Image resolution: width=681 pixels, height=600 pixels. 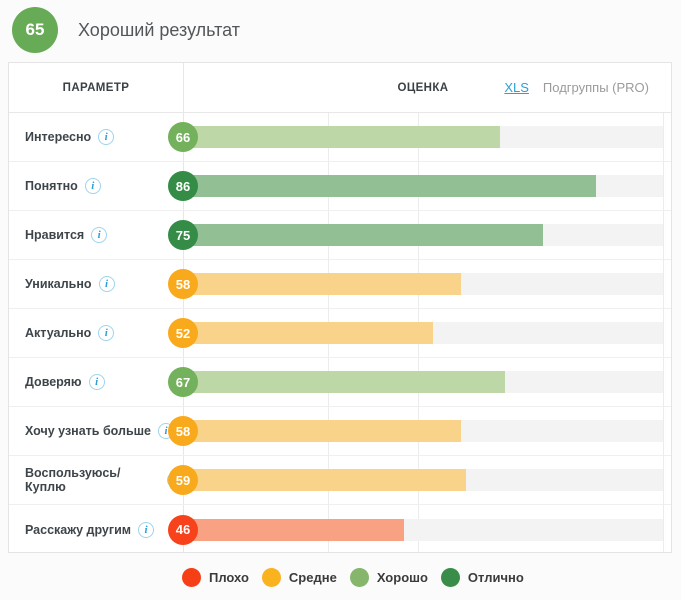 What do you see at coordinates (191, 577) in the screenshot?
I see `legend-dot-bad` at bounding box center [191, 577].